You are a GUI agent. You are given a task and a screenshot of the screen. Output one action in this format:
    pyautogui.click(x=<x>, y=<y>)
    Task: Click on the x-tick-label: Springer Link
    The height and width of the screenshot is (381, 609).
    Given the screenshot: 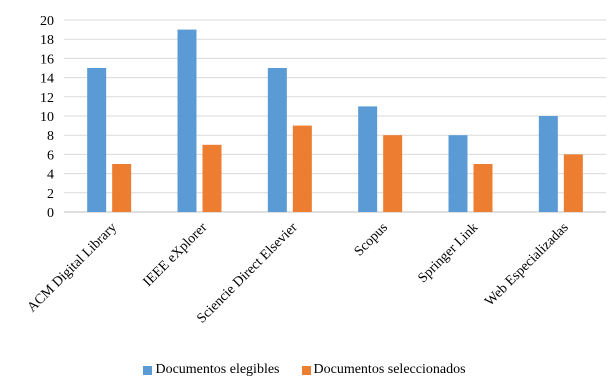 What is the action you would take?
    pyautogui.click(x=448, y=253)
    